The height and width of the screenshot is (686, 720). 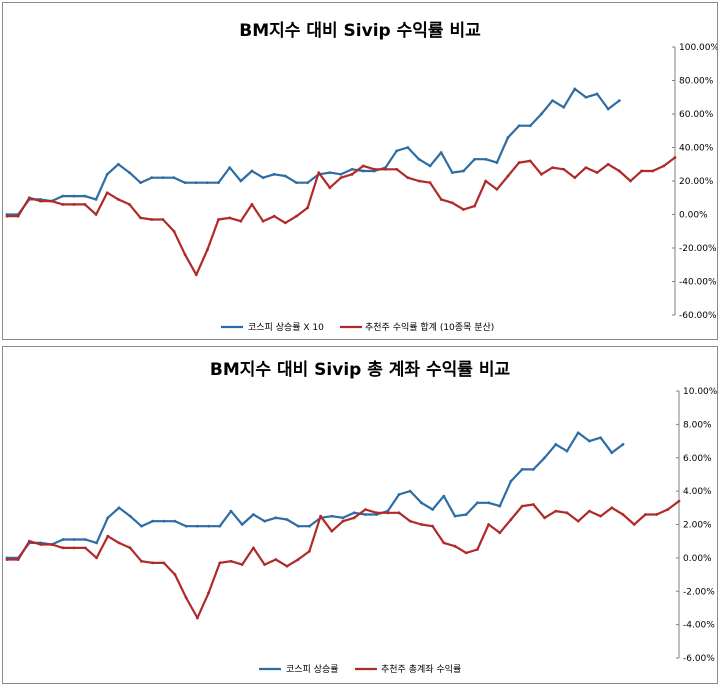 What do you see at coordinates (312, 669) in the screenshot?
I see `legend-label-1: 코스피 상승률` at bounding box center [312, 669].